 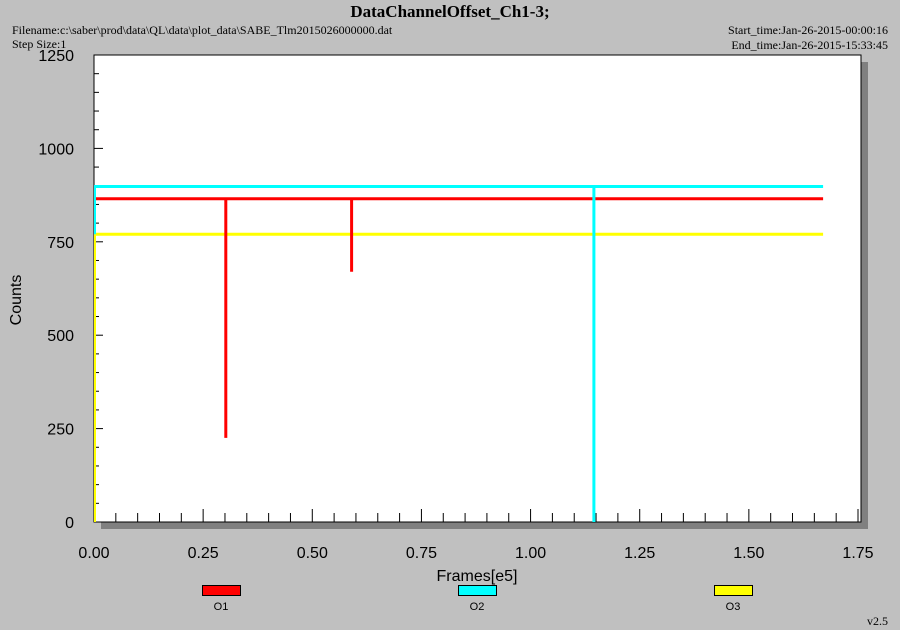 I want to click on x-tick-label: 1.00, so click(x=530, y=553).